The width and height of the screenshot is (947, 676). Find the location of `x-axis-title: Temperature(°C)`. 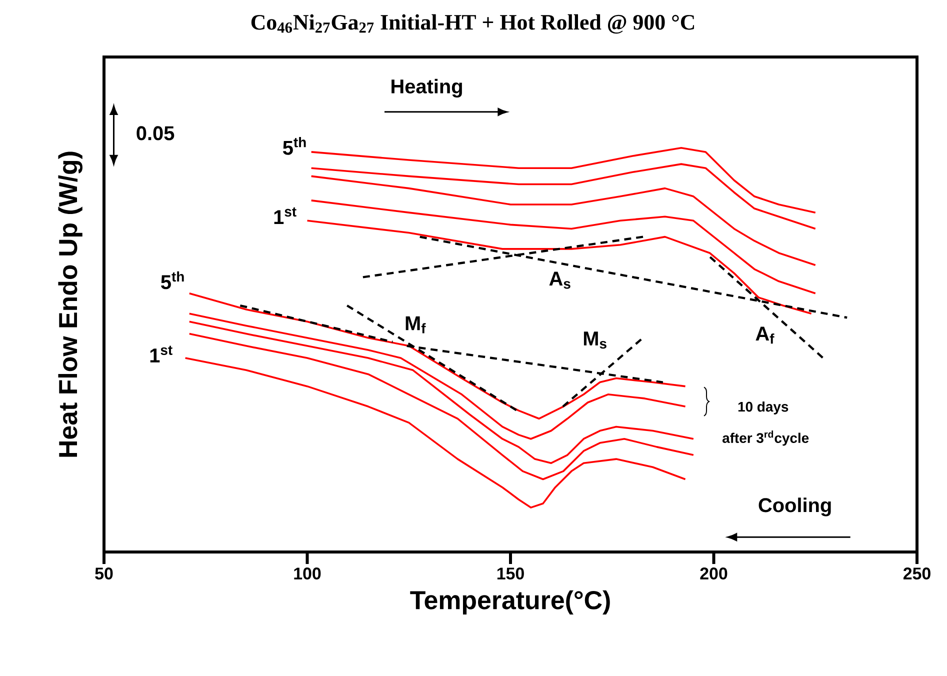

x-axis-title: Temperature(°C) is located at coordinates (510, 602).